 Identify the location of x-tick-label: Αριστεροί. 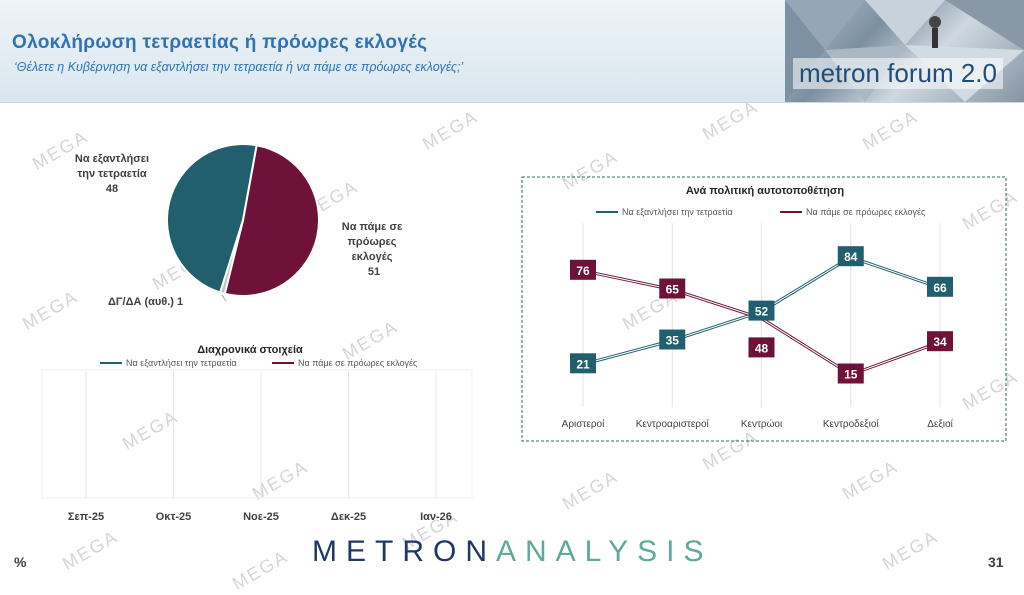
(583, 424).